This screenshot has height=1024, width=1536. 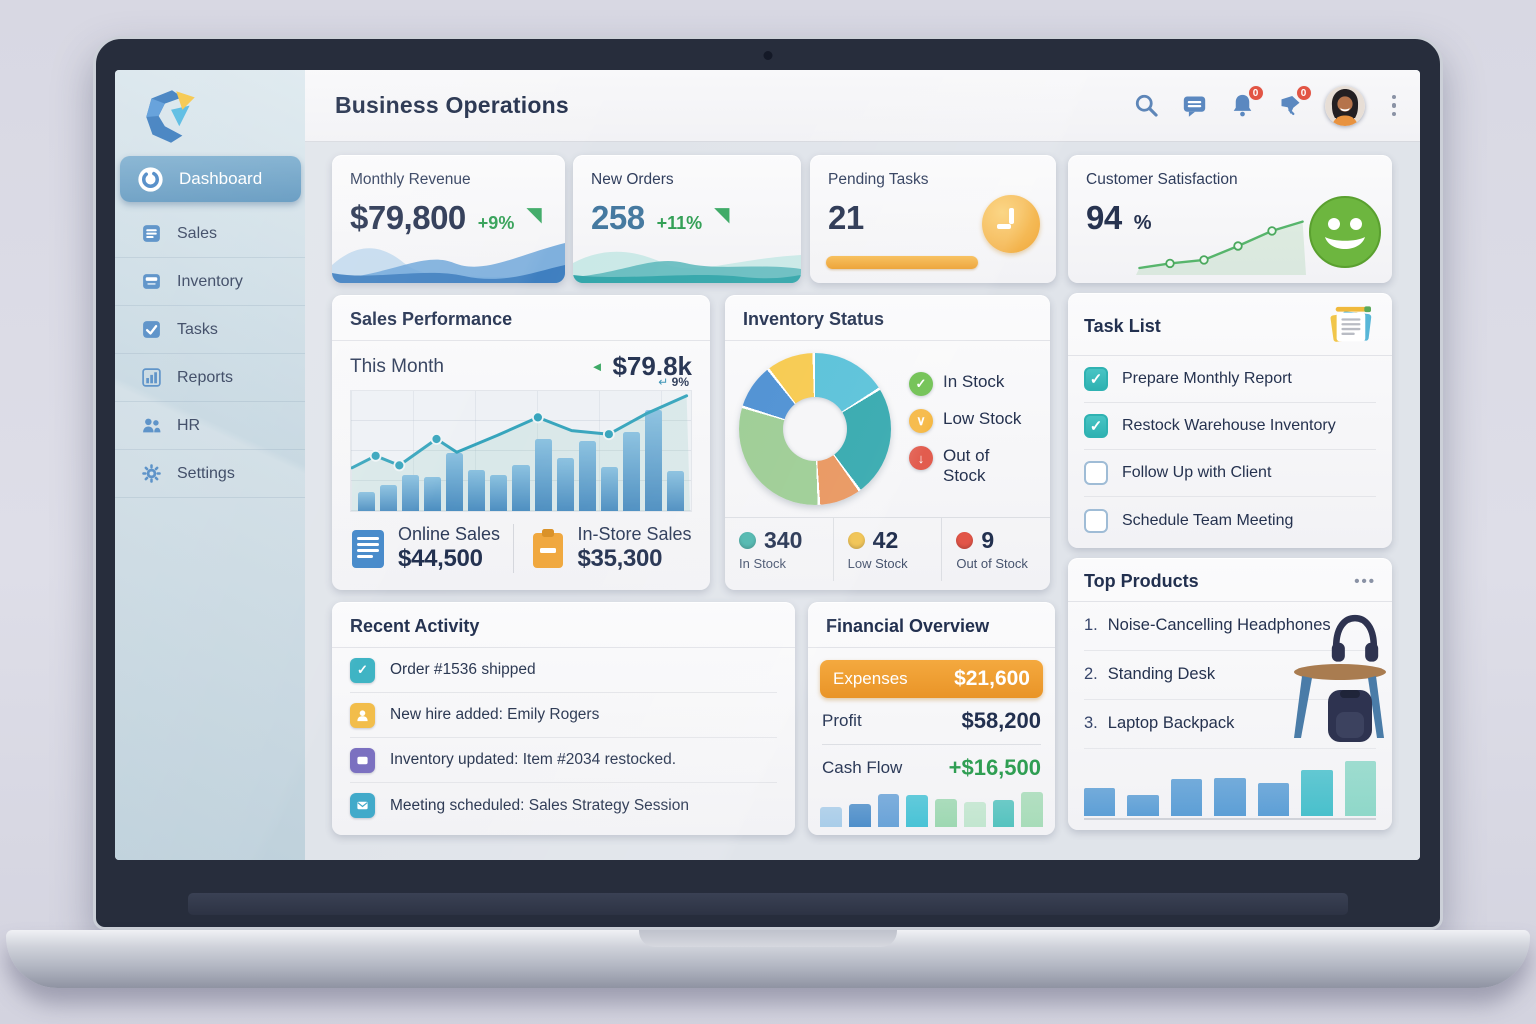 What do you see at coordinates (931, 721) in the screenshot?
I see `profit-row: Profit $58,200` at bounding box center [931, 721].